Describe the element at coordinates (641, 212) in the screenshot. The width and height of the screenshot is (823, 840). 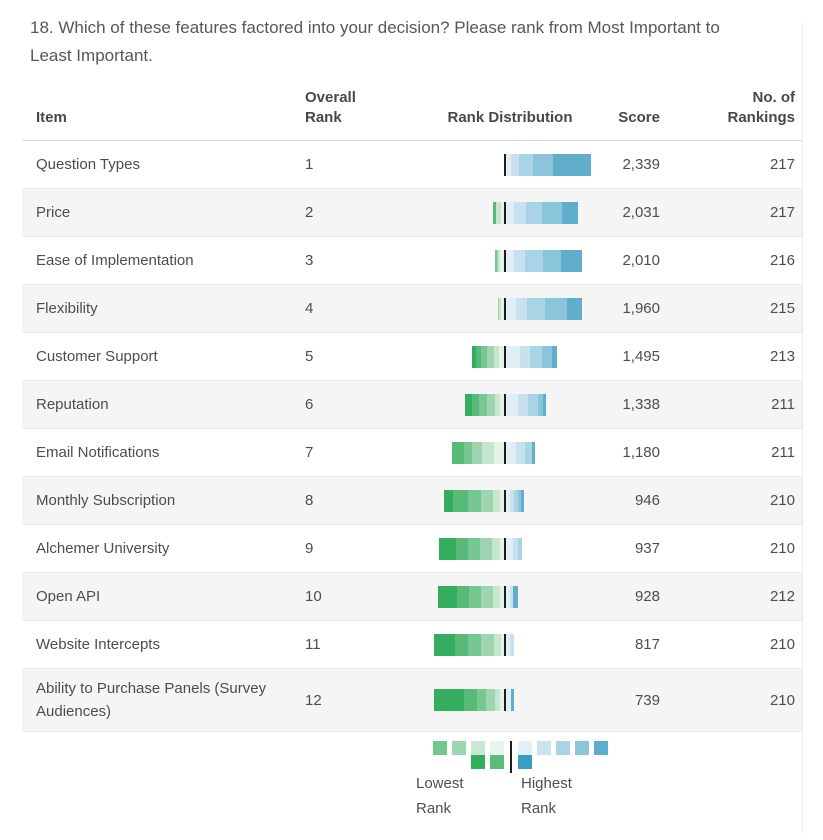
I see `score-value: 2,031` at that location.